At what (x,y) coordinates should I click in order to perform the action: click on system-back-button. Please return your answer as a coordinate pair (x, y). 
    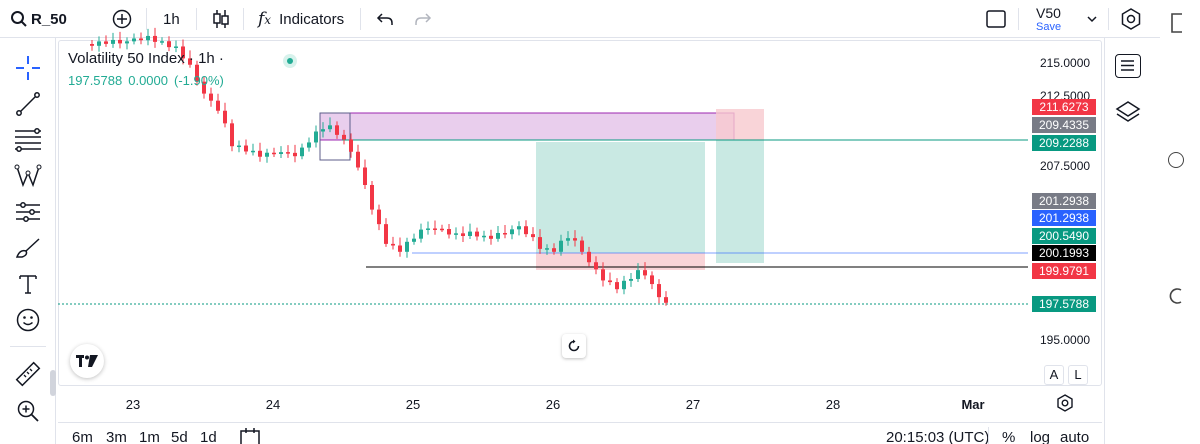
    Looking at the image, I should click on (1176, 25).